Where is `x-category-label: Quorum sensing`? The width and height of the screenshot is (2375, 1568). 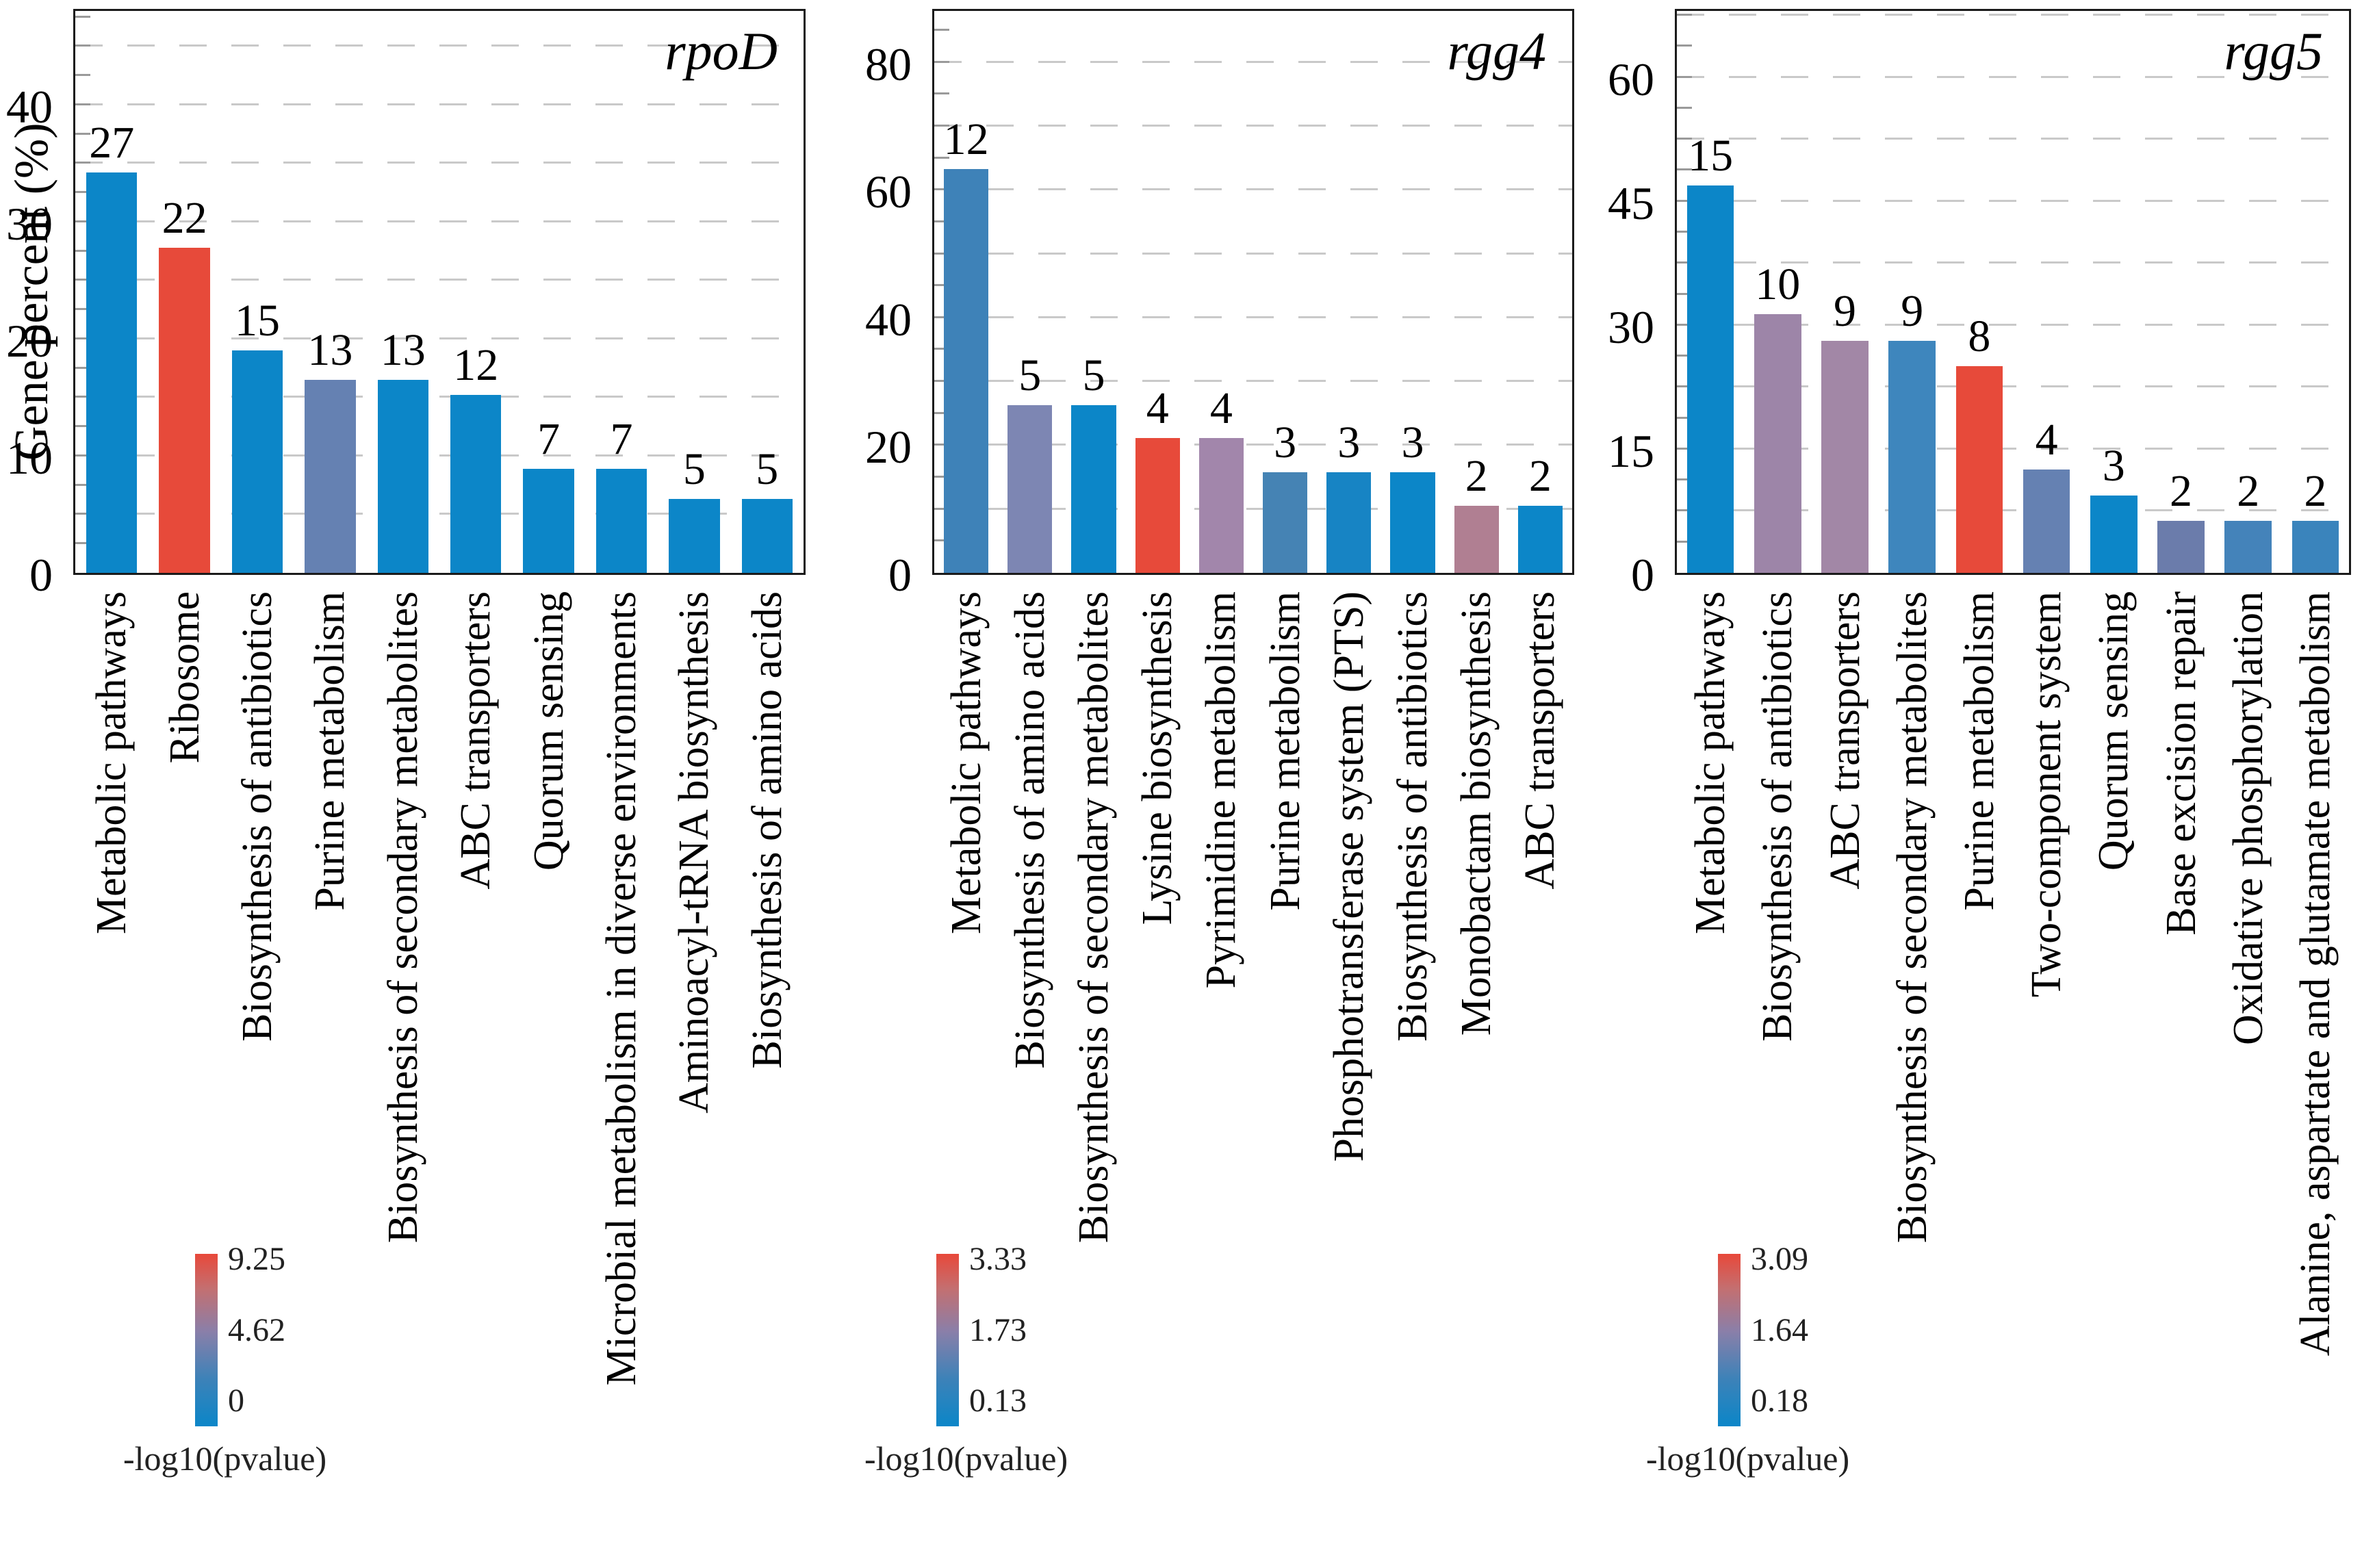
x-category-label: Quorum sensing is located at coordinates (548, 731).